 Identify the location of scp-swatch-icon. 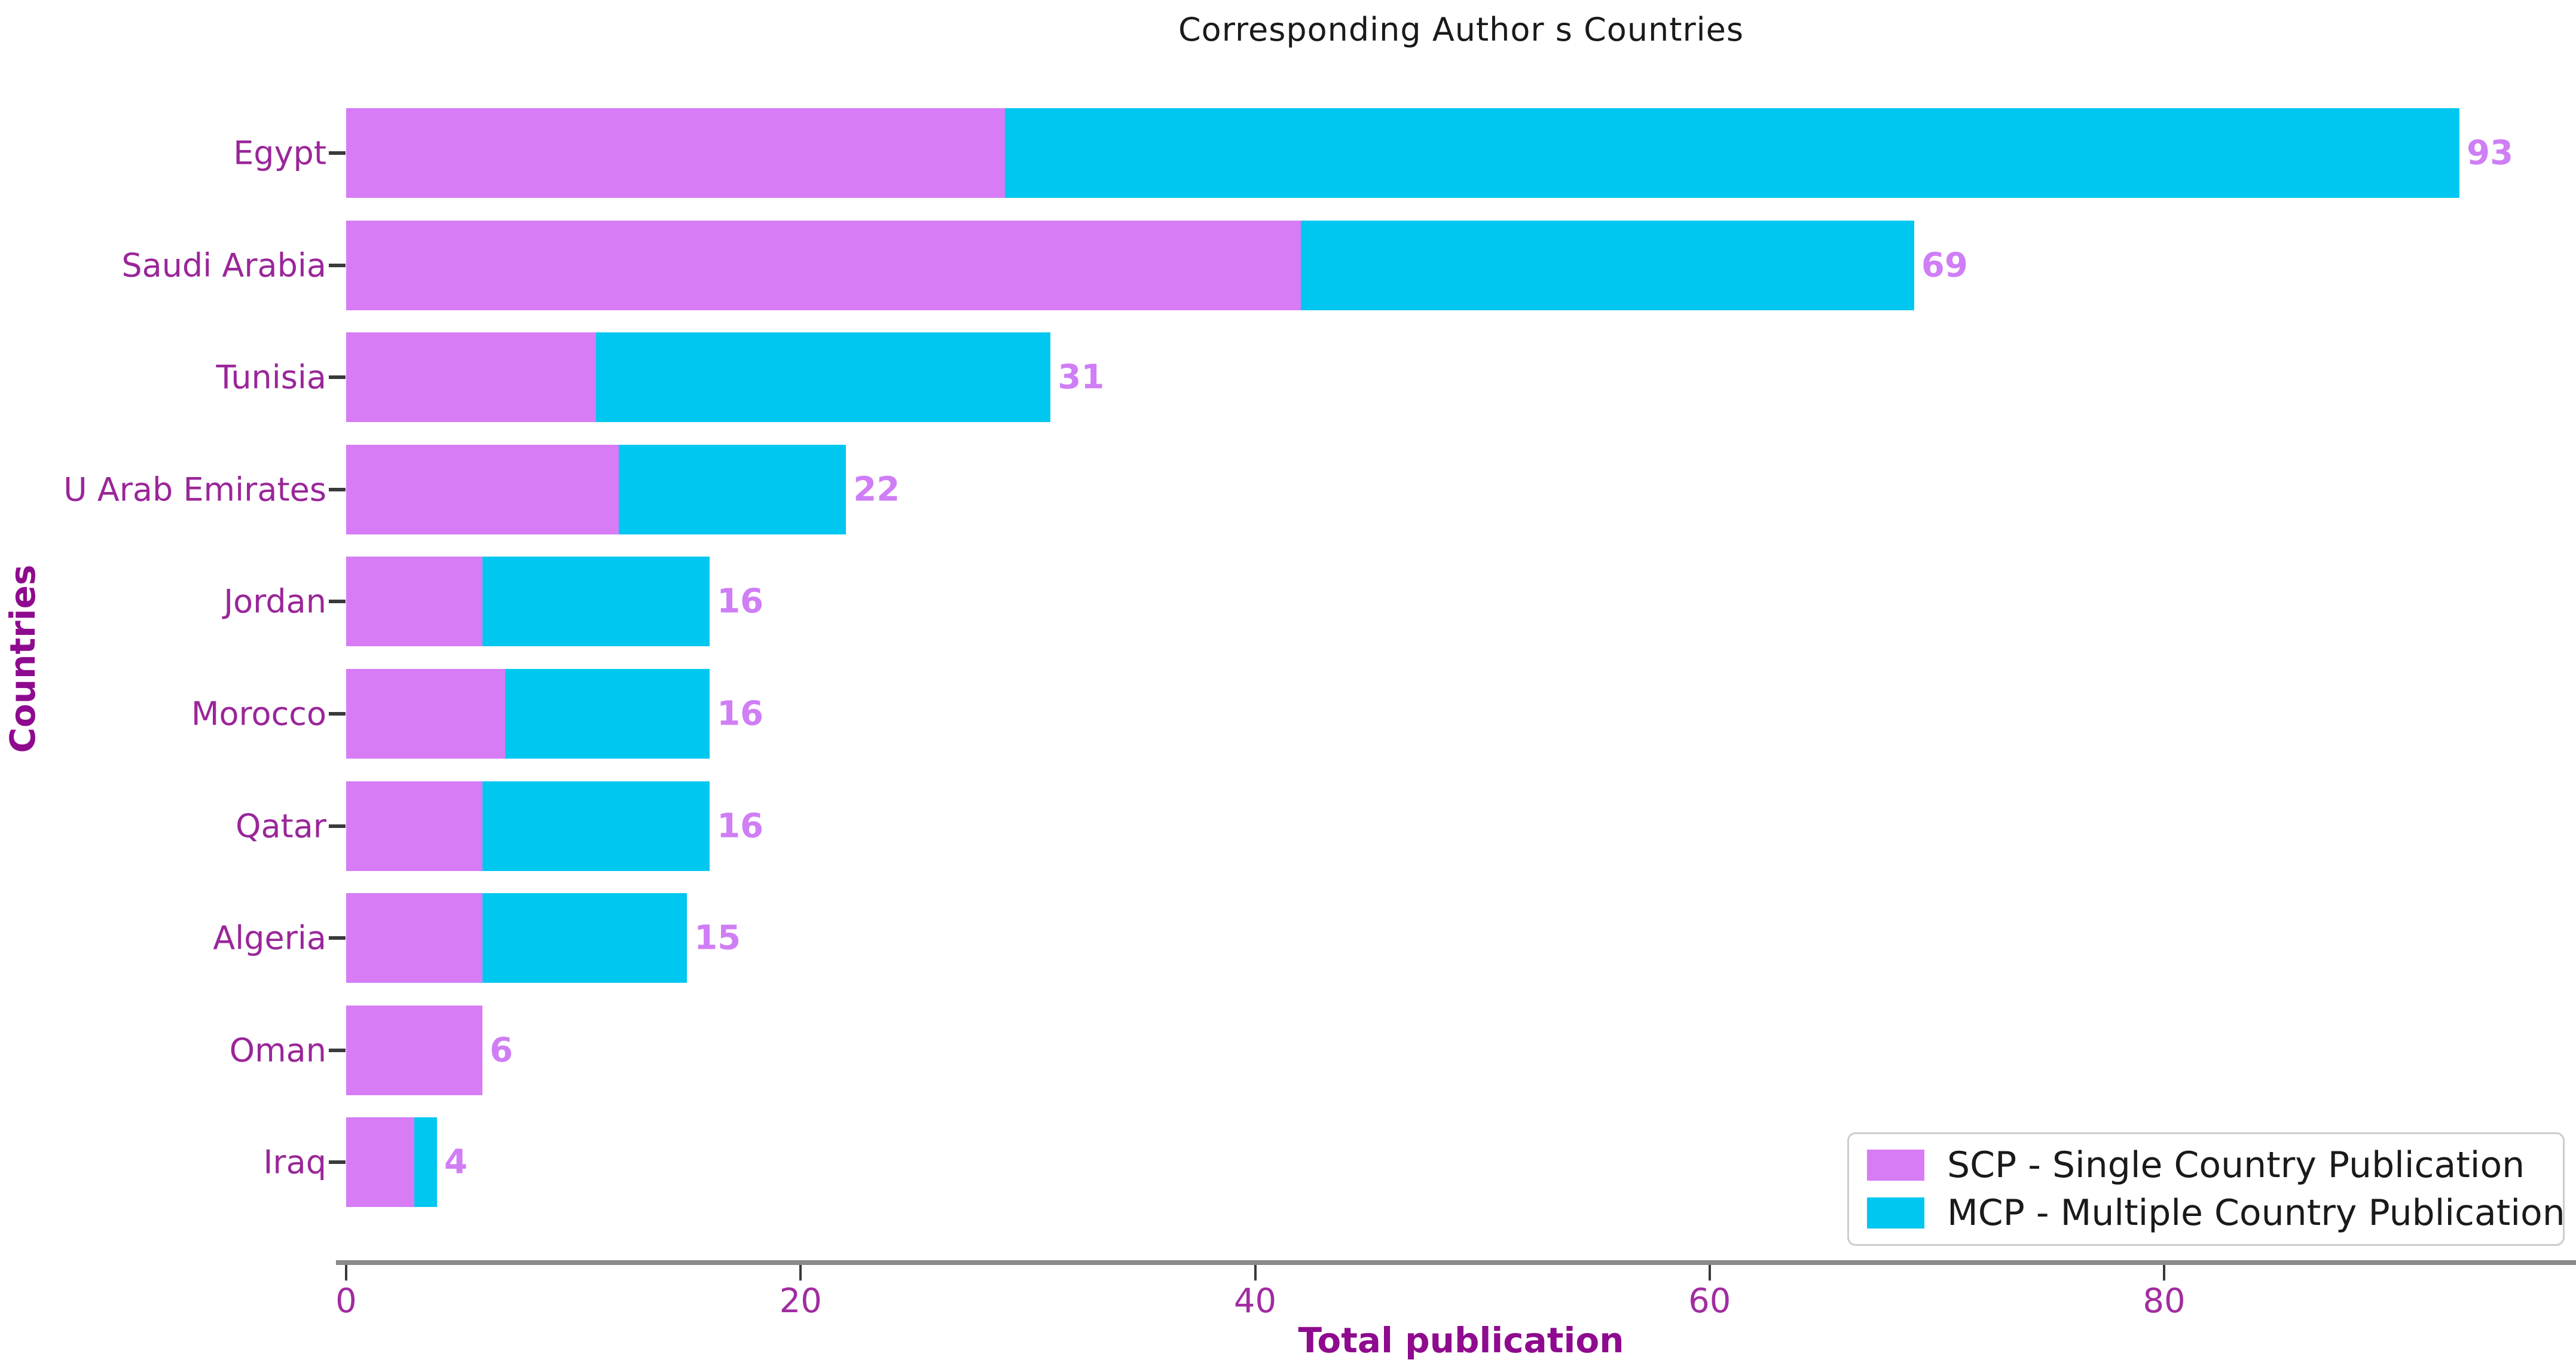
(1896, 1165).